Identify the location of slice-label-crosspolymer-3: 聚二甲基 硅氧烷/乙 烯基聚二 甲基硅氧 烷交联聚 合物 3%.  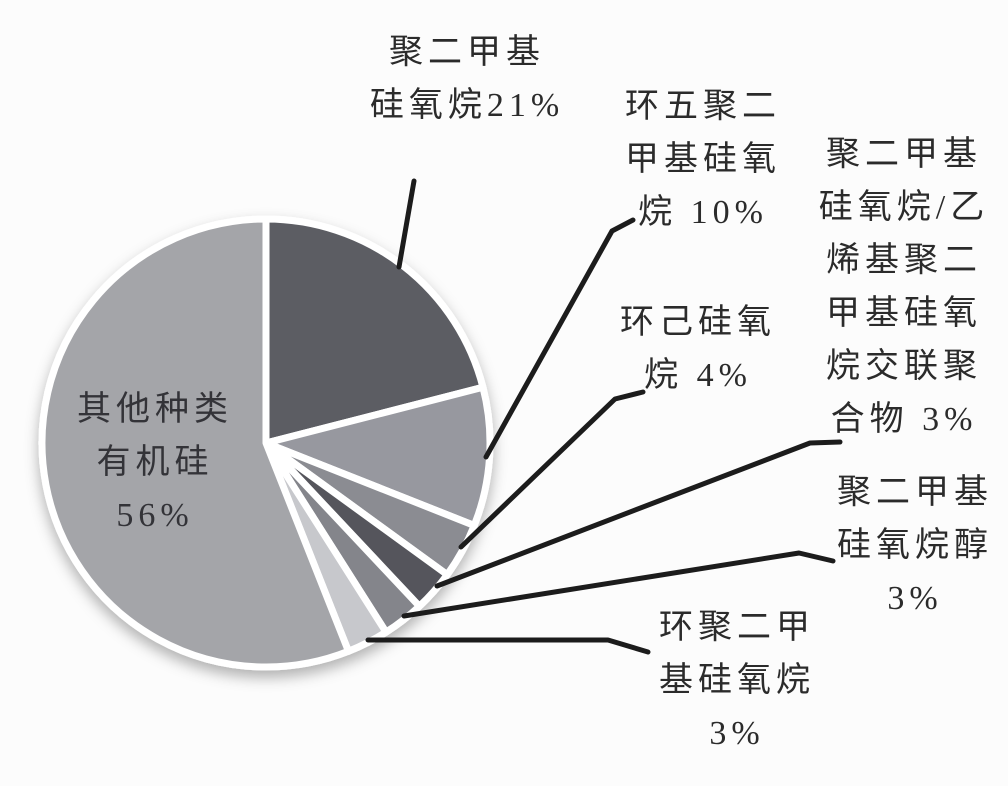
(904, 287).